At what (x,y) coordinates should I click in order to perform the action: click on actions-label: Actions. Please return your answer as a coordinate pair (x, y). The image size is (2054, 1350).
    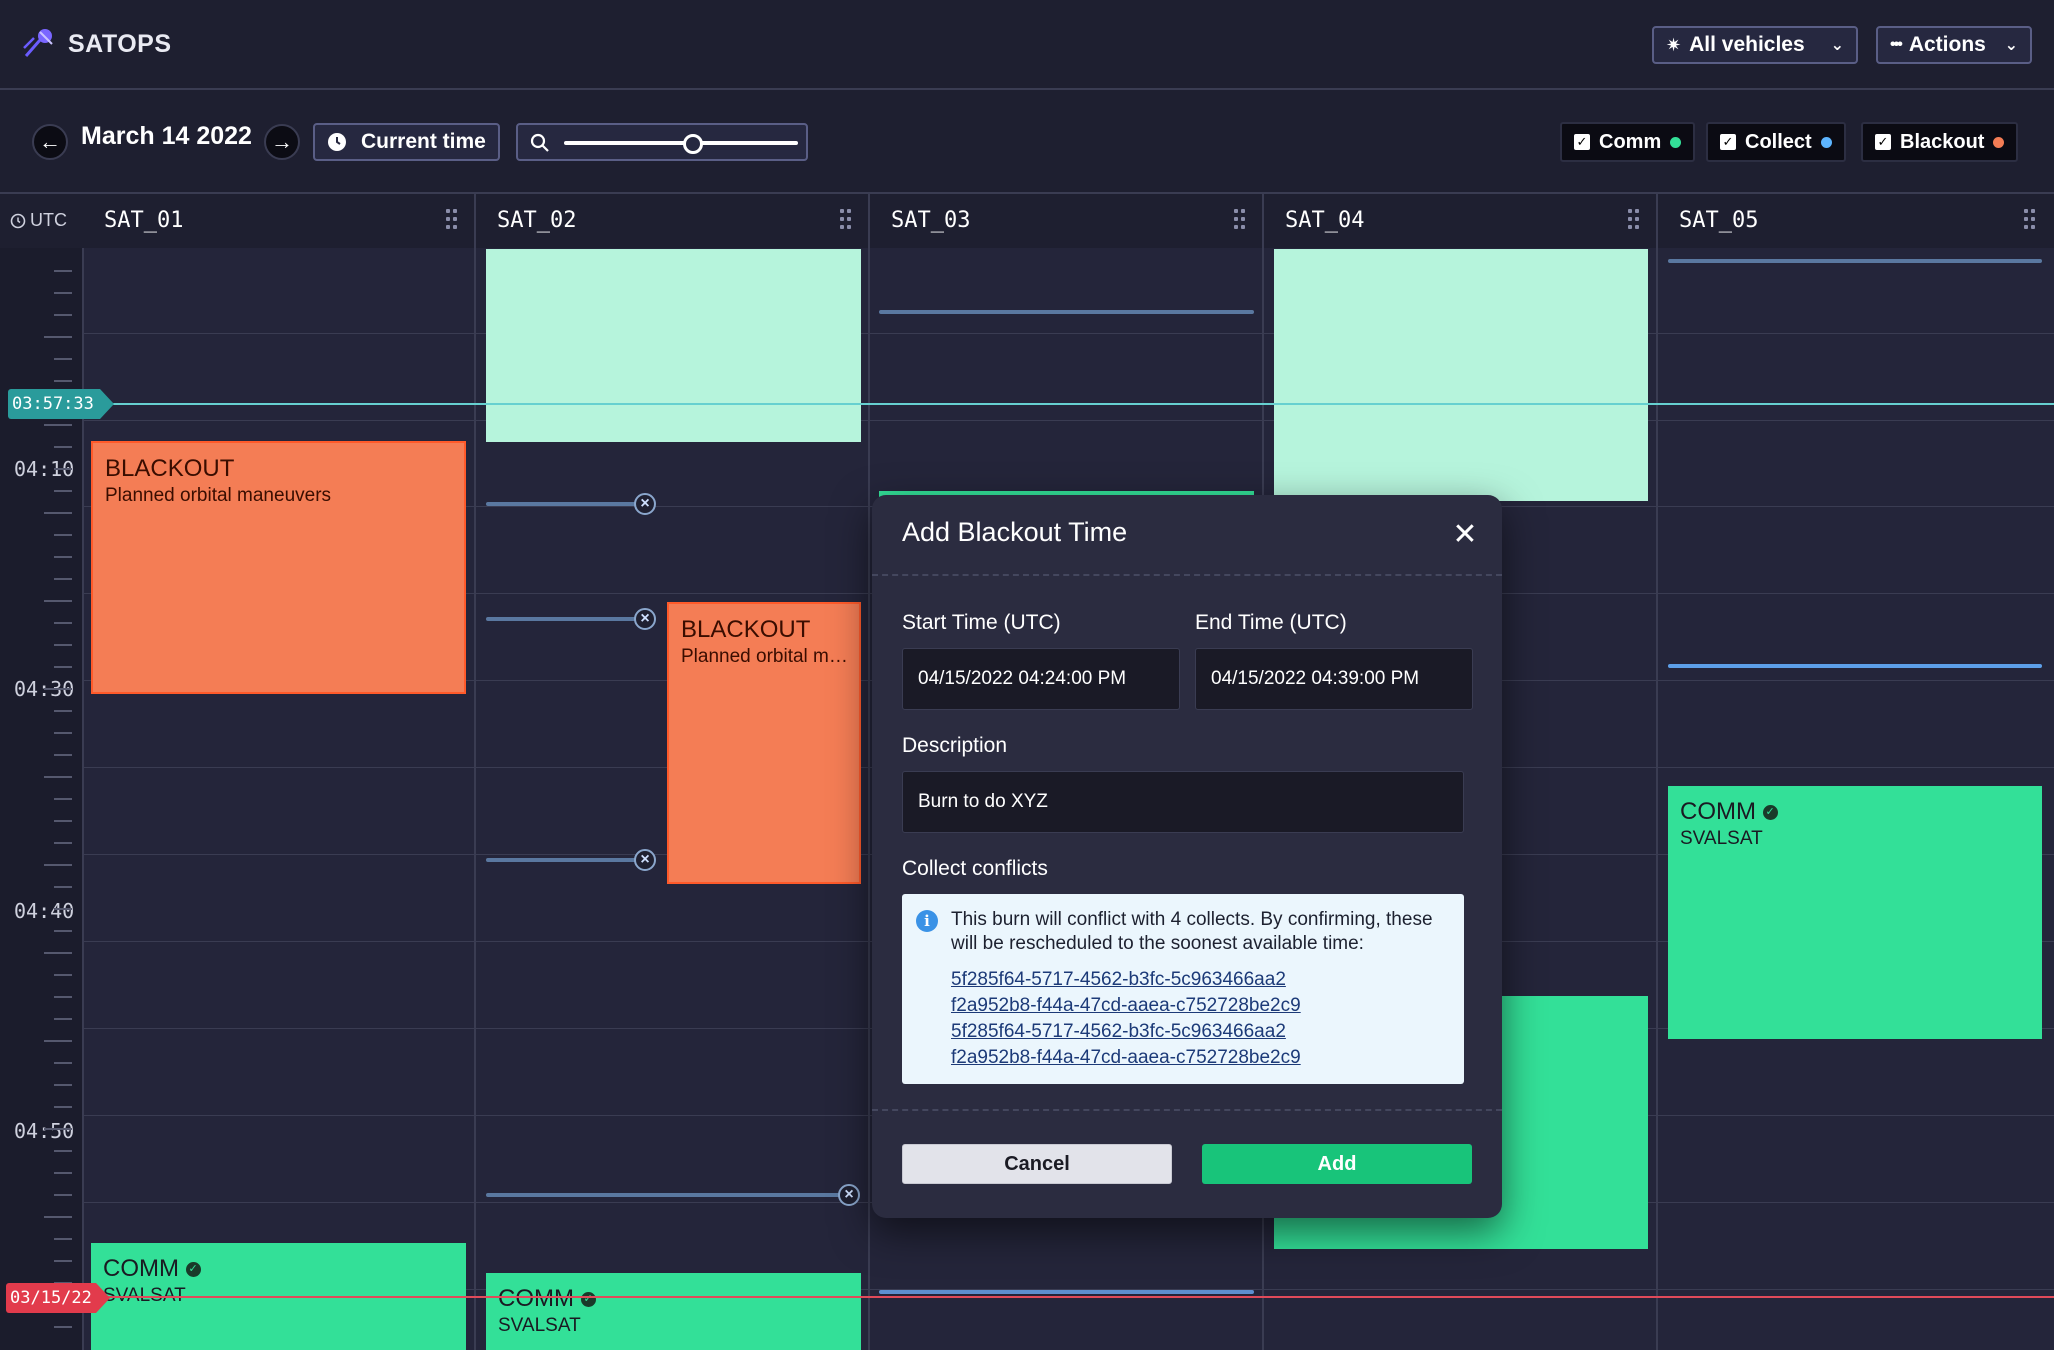
    Looking at the image, I should click on (1947, 44).